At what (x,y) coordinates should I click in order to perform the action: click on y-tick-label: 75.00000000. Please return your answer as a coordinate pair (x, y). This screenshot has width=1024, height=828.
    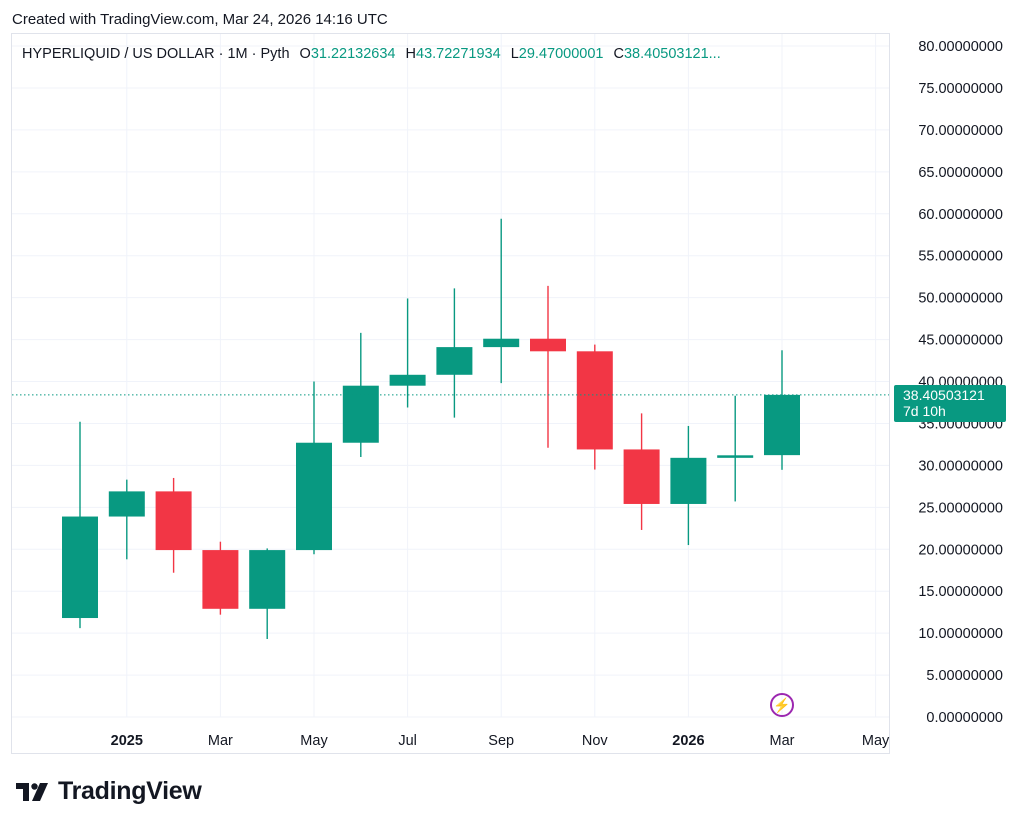
    Looking at the image, I should click on (960, 89).